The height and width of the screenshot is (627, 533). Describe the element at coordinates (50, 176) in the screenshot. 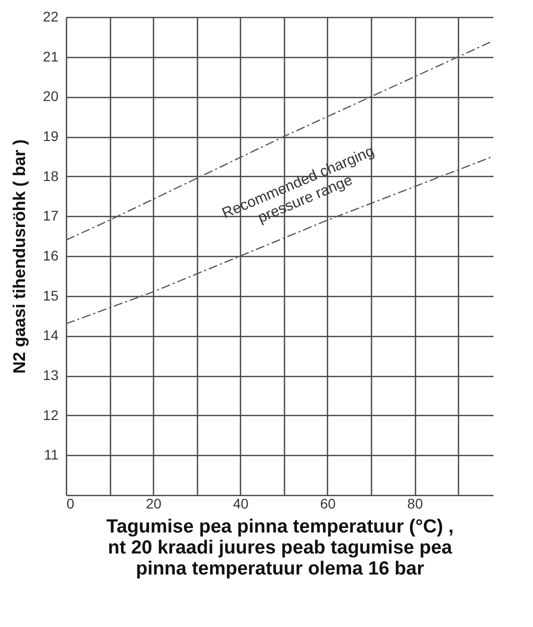

I see `y-tick-label: 18` at that location.